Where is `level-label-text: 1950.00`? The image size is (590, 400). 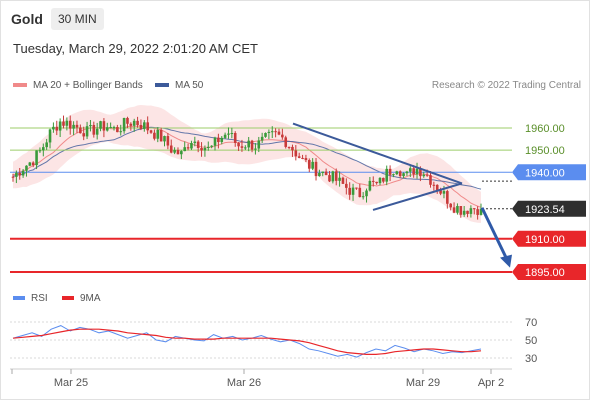 level-label-text: 1950.00 is located at coordinates (545, 151).